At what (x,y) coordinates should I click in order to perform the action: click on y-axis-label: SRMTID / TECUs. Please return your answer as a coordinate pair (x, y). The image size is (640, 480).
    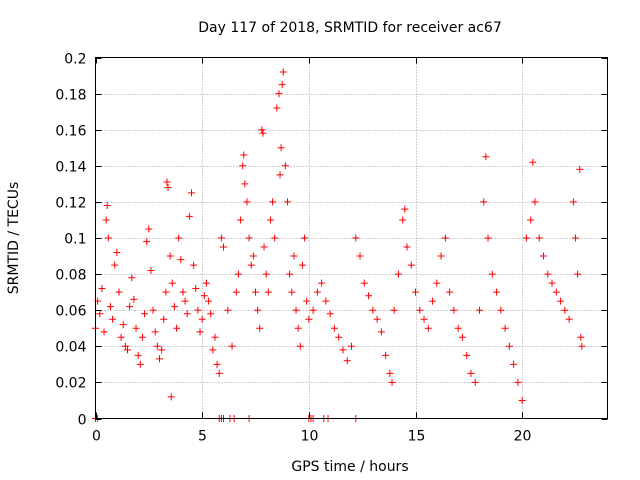
    Looking at the image, I should click on (14, 238).